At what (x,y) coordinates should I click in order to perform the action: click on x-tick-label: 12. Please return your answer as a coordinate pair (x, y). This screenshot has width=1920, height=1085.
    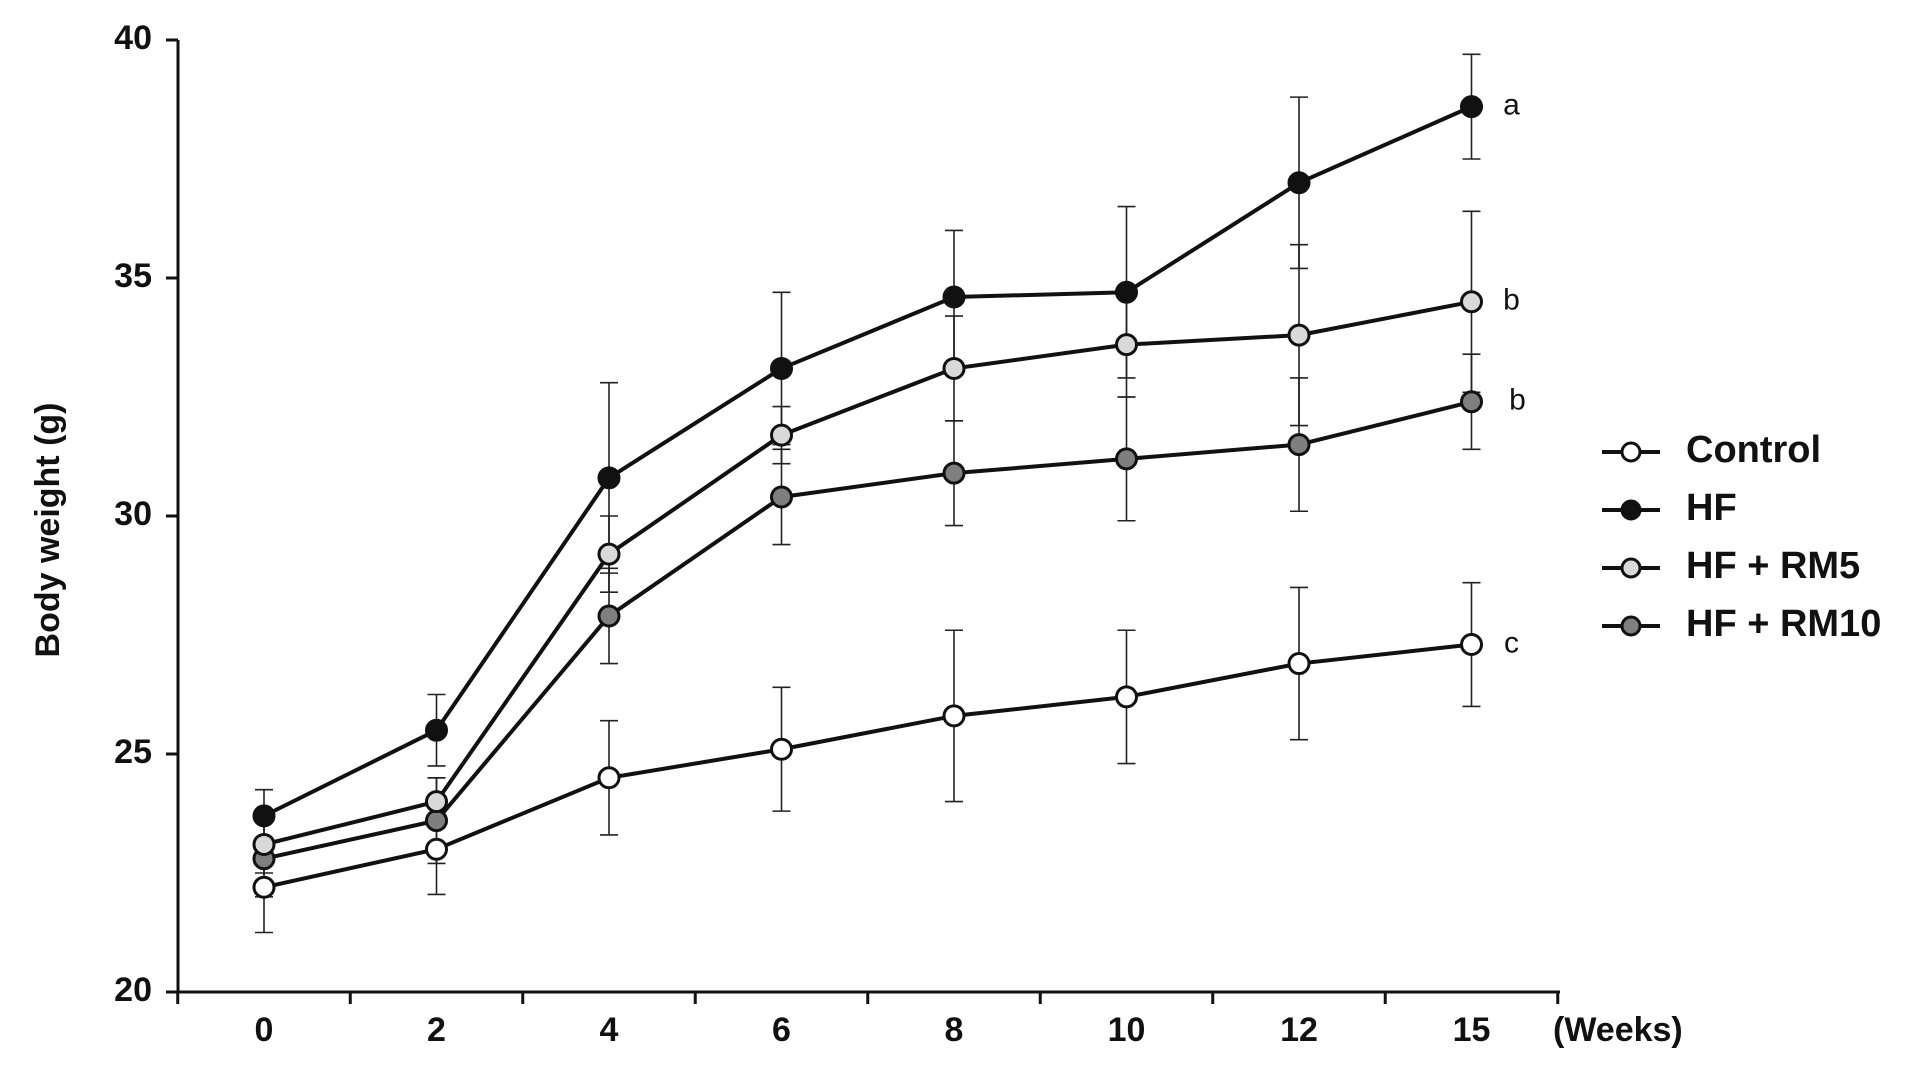
    Looking at the image, I should click on (1299, 1030).